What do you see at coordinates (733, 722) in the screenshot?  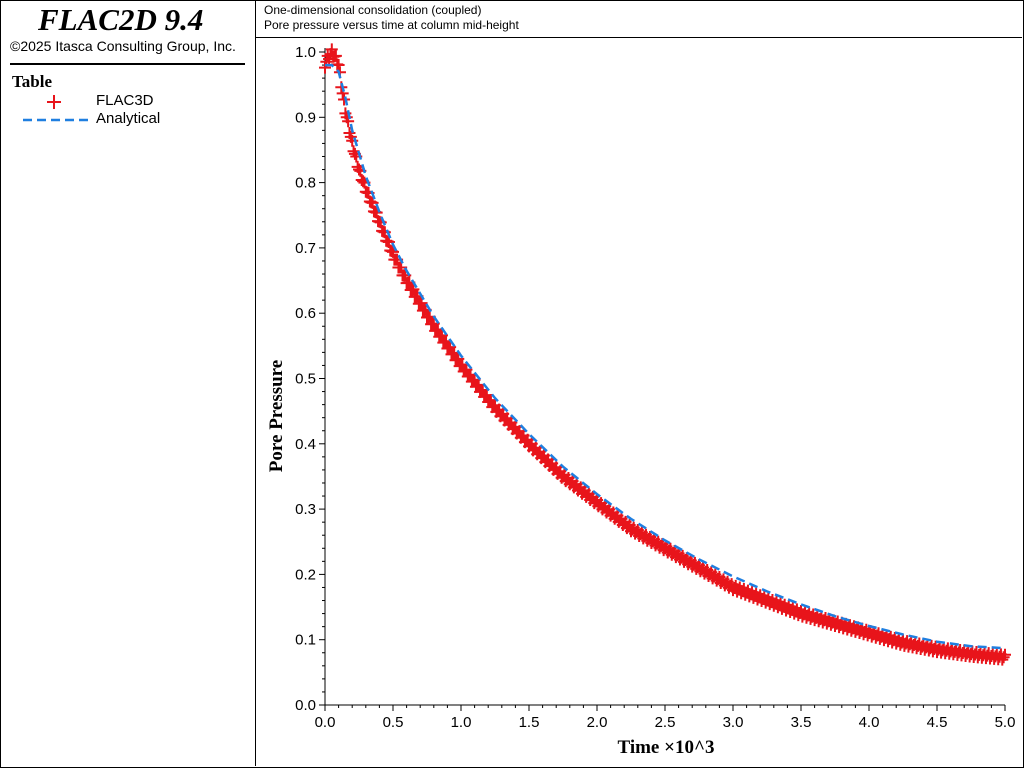 I see `x-tick-label: 3.0` at bounding box center [733, 722].